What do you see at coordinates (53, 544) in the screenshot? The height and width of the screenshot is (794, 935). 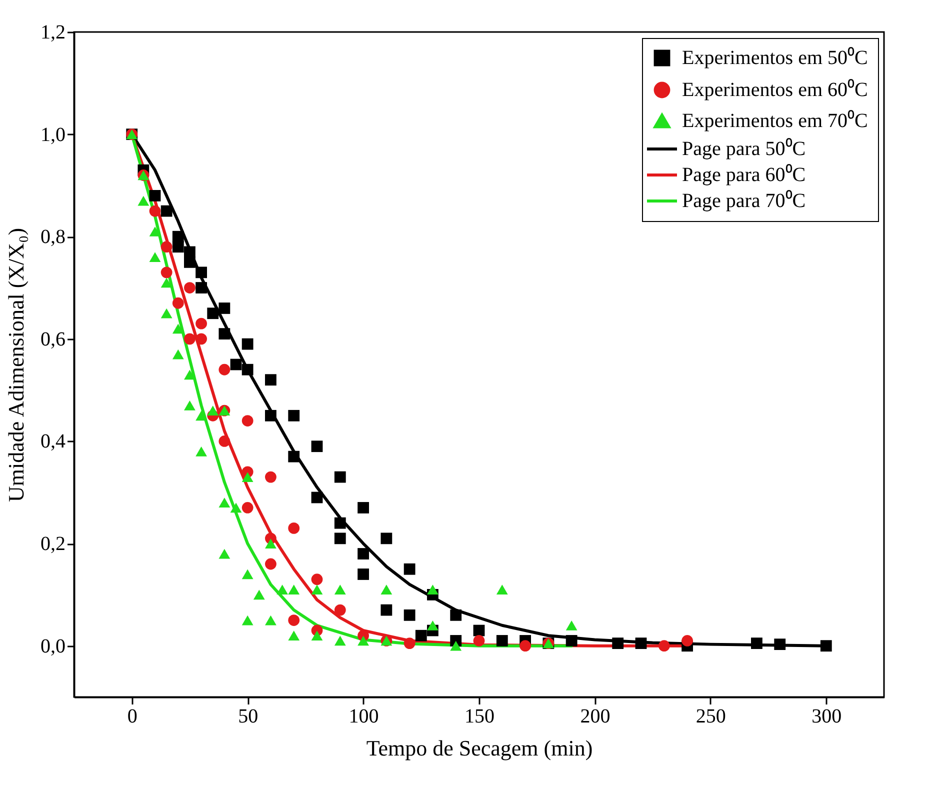 I see `y-tick-label: 0,2` at bounding box center [53, 544].